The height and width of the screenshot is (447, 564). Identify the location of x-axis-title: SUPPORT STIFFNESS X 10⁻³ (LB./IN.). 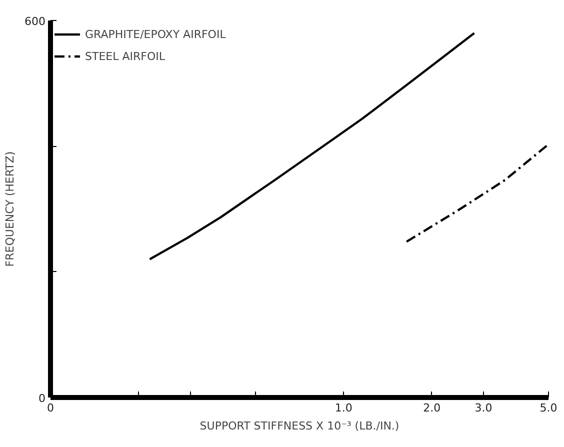
(300, 426).